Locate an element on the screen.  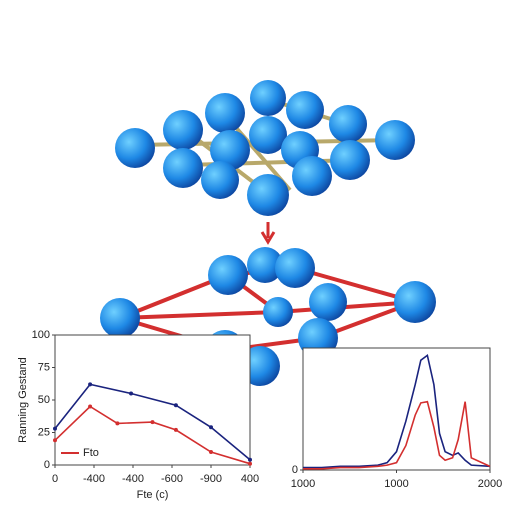
y-axis-label: Ranning Gestand is located at coordinates (23, 400).